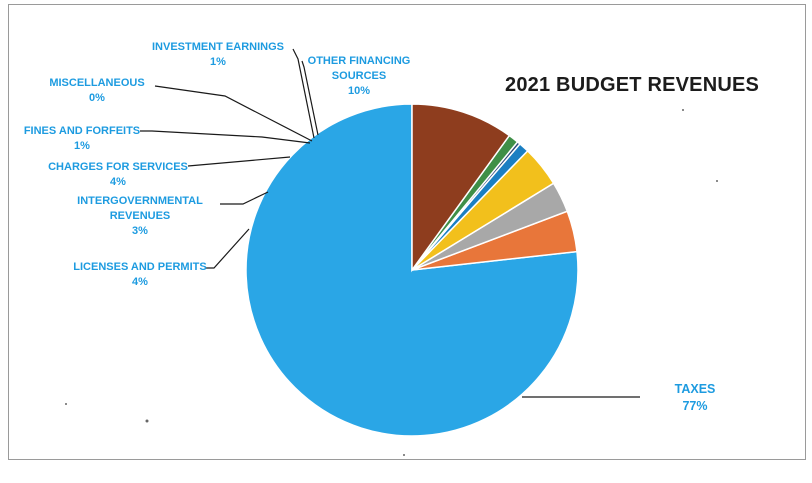 The image size is (812, 483). What do you see at coordinates (140, 216) in the screenshot?
I see `slice-category-label: REVENUES` at bounding box center [140, 216].